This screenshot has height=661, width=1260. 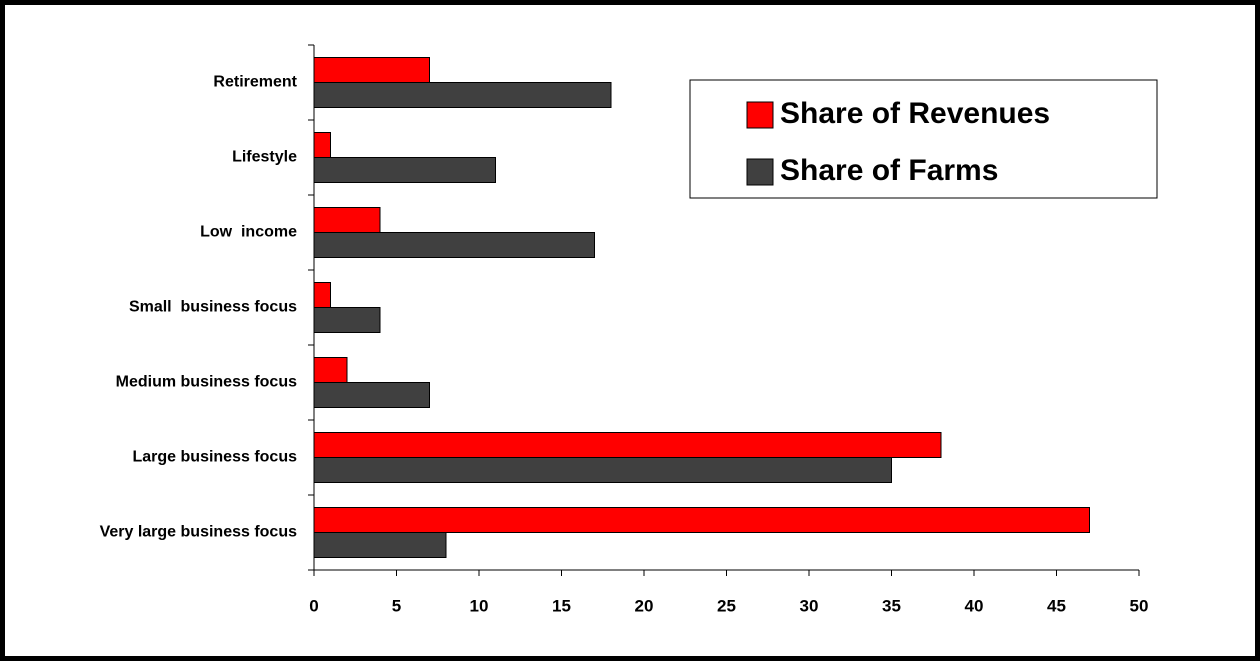 I want to click on x-tick-label: 5, so click(x=396, y=605).